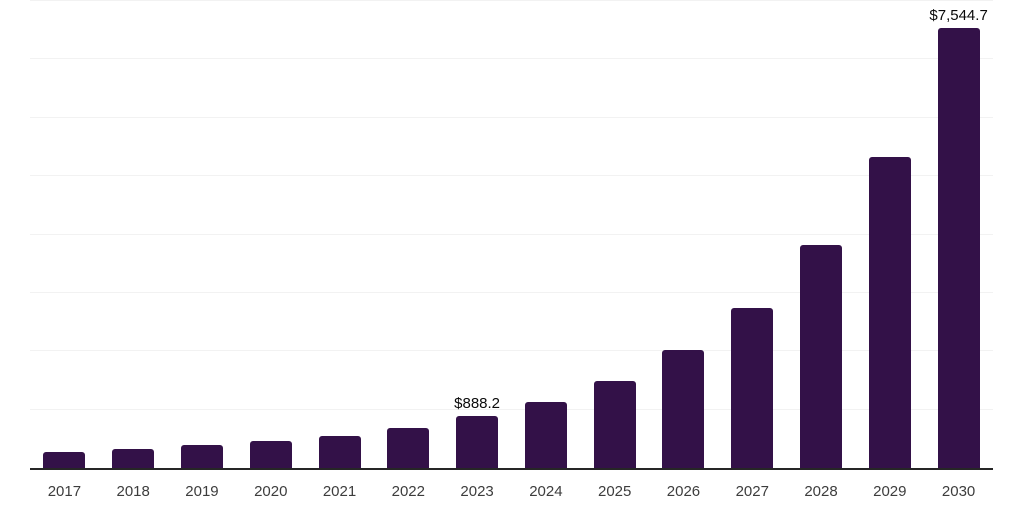 The height and width of the screenshot is (512, 1024). I want to click on bar-2017, so click(64, 460).